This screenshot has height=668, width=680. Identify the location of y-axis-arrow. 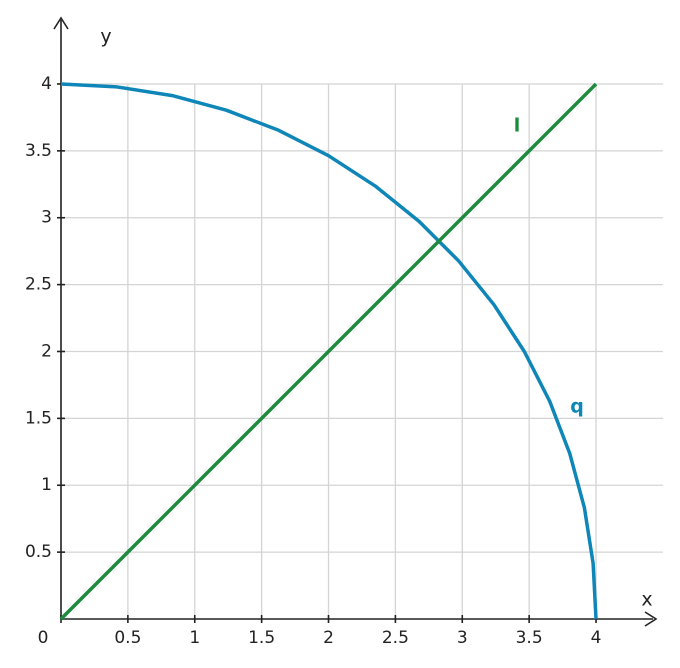
(61, 23).